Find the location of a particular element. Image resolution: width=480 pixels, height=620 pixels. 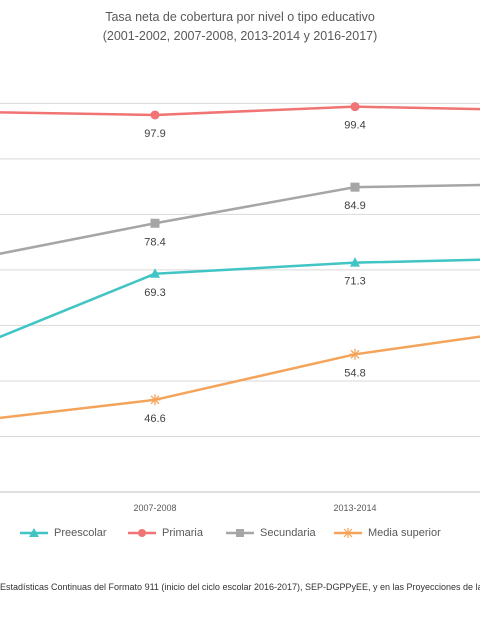

legend-item-preescolar: Preescolar is located at coordinates (63, 533).